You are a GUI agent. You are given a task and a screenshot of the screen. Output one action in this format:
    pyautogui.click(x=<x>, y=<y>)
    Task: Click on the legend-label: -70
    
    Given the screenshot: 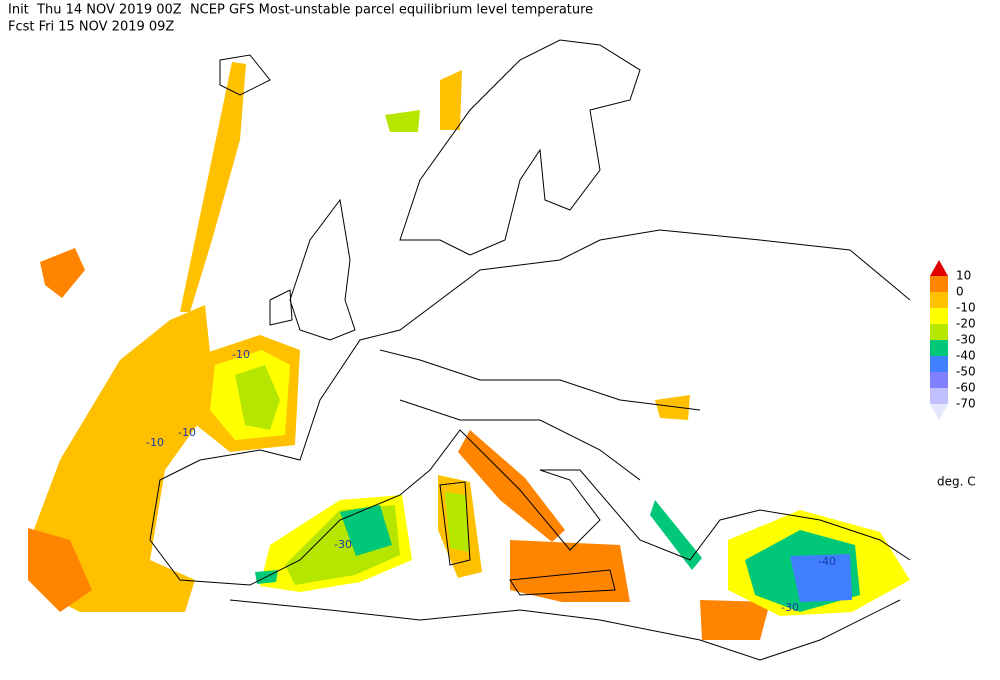 What is the action you would take?
    pyautogui.click(x=966, y=404)
    